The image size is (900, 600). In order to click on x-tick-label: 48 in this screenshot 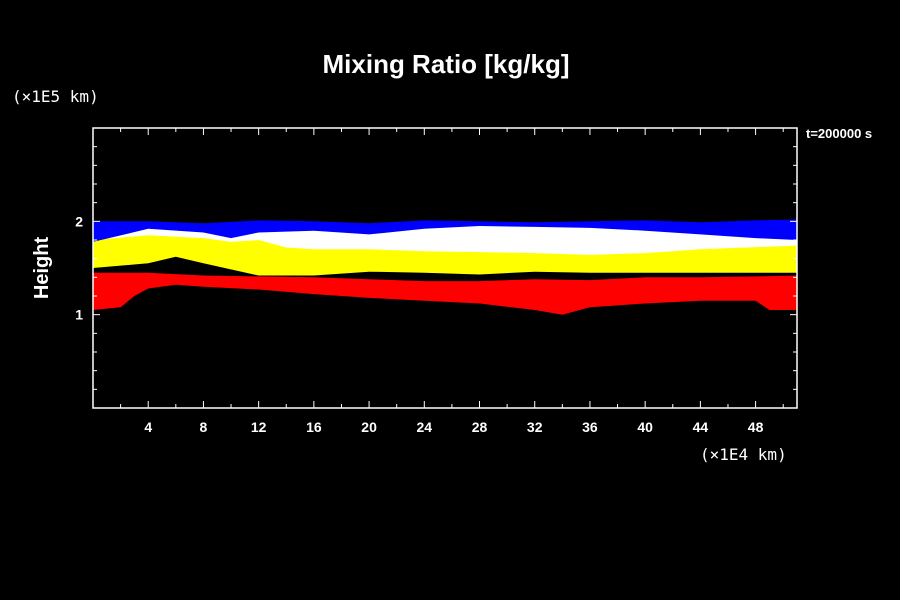, I will do `click(756, 427)`.